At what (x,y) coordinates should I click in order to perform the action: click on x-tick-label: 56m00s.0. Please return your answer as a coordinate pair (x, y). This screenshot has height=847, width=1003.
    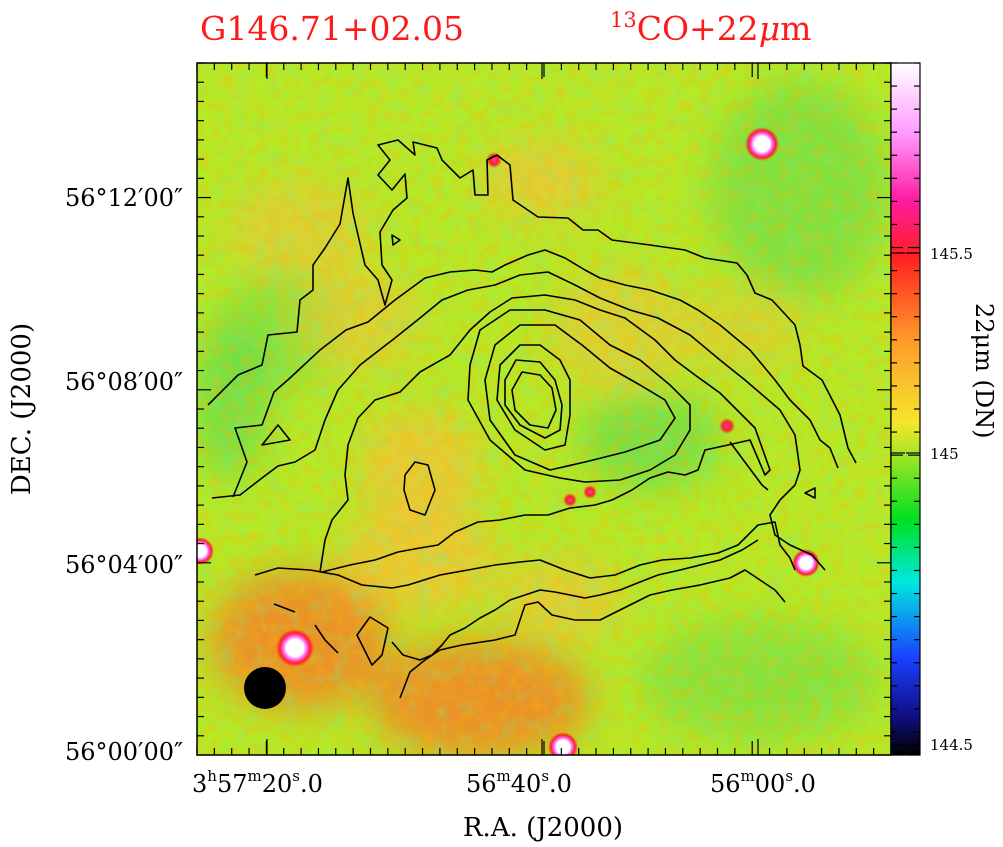
    Looking at the image, I should click on (763, 782).